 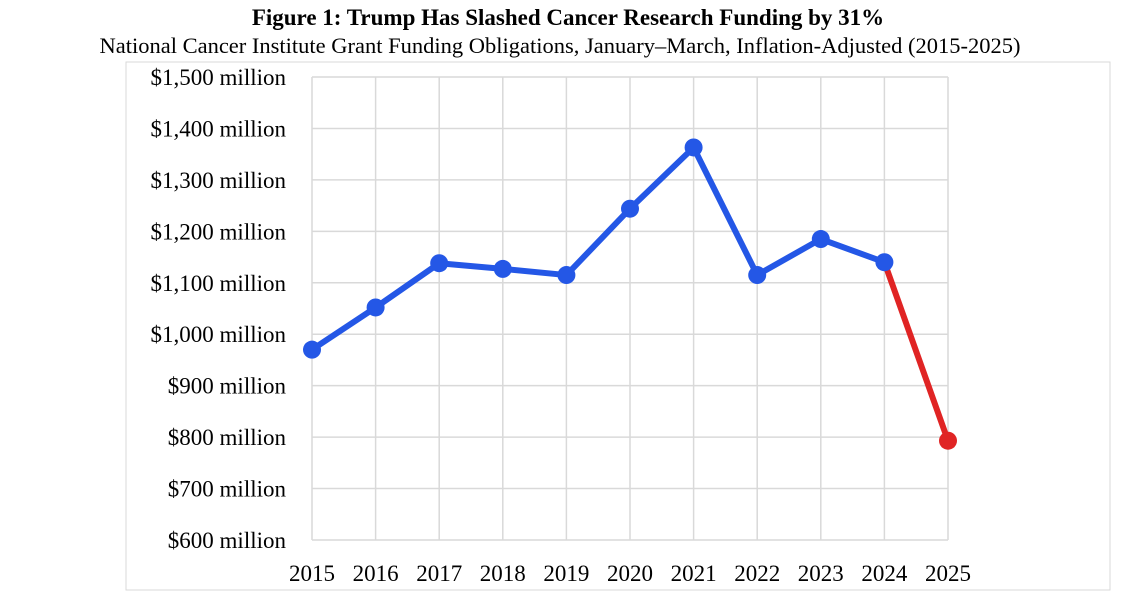 What do you see at coordinates (219, 283) in the screenshot?
I see `y-tick-label: $1,100 million` at bounding box center [219, 283].